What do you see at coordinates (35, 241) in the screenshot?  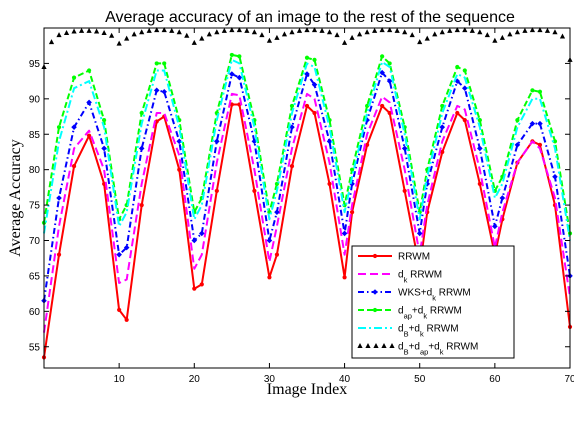 I see `y-tick-label: 70` at bounding box center [35, 241].